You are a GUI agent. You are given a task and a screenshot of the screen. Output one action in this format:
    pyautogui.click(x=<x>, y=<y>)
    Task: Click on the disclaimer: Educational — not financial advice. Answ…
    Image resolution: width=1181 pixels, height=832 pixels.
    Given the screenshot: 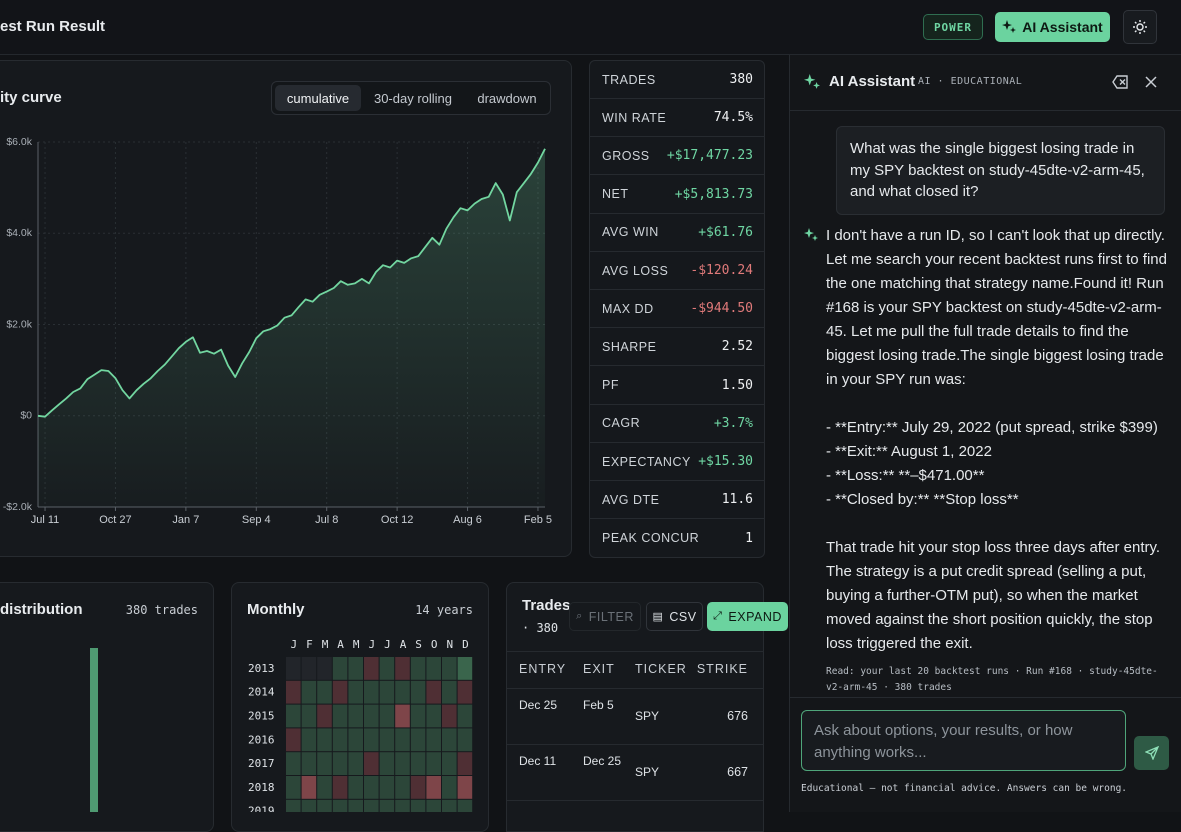 What is the action you would take?
    pyautogui.click(x=964, y=788)
    